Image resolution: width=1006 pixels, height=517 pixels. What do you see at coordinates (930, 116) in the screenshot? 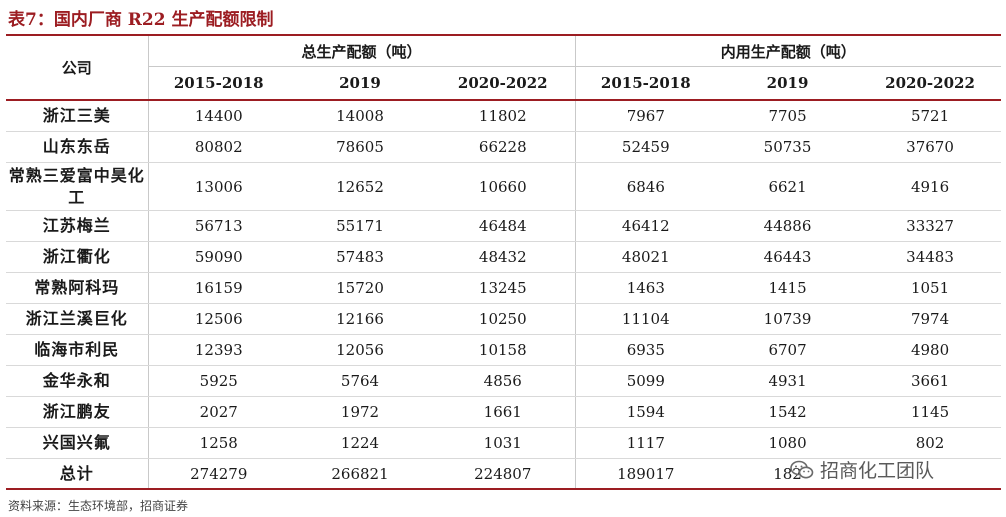
I see `table-cell: 5721` at bounding box center [930, 116].